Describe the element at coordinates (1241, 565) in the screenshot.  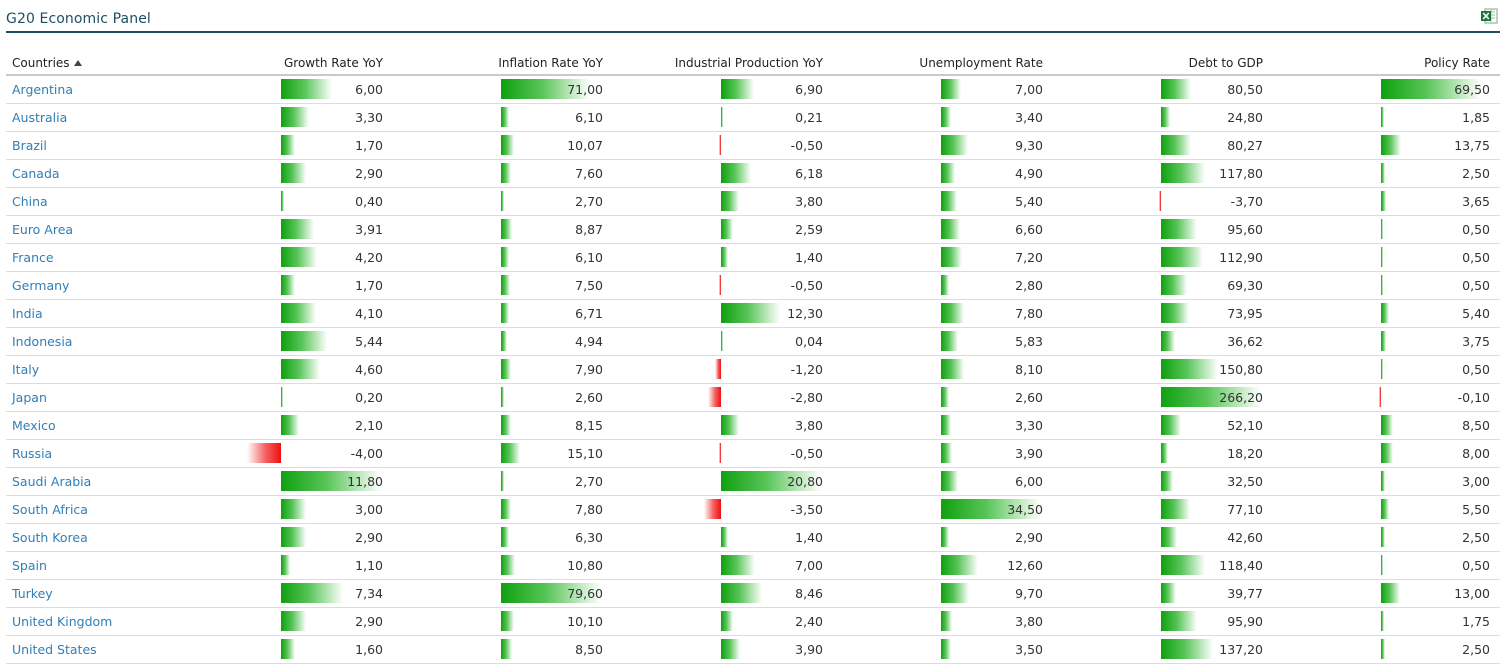
I see `cell-value: 118,40` at that location.